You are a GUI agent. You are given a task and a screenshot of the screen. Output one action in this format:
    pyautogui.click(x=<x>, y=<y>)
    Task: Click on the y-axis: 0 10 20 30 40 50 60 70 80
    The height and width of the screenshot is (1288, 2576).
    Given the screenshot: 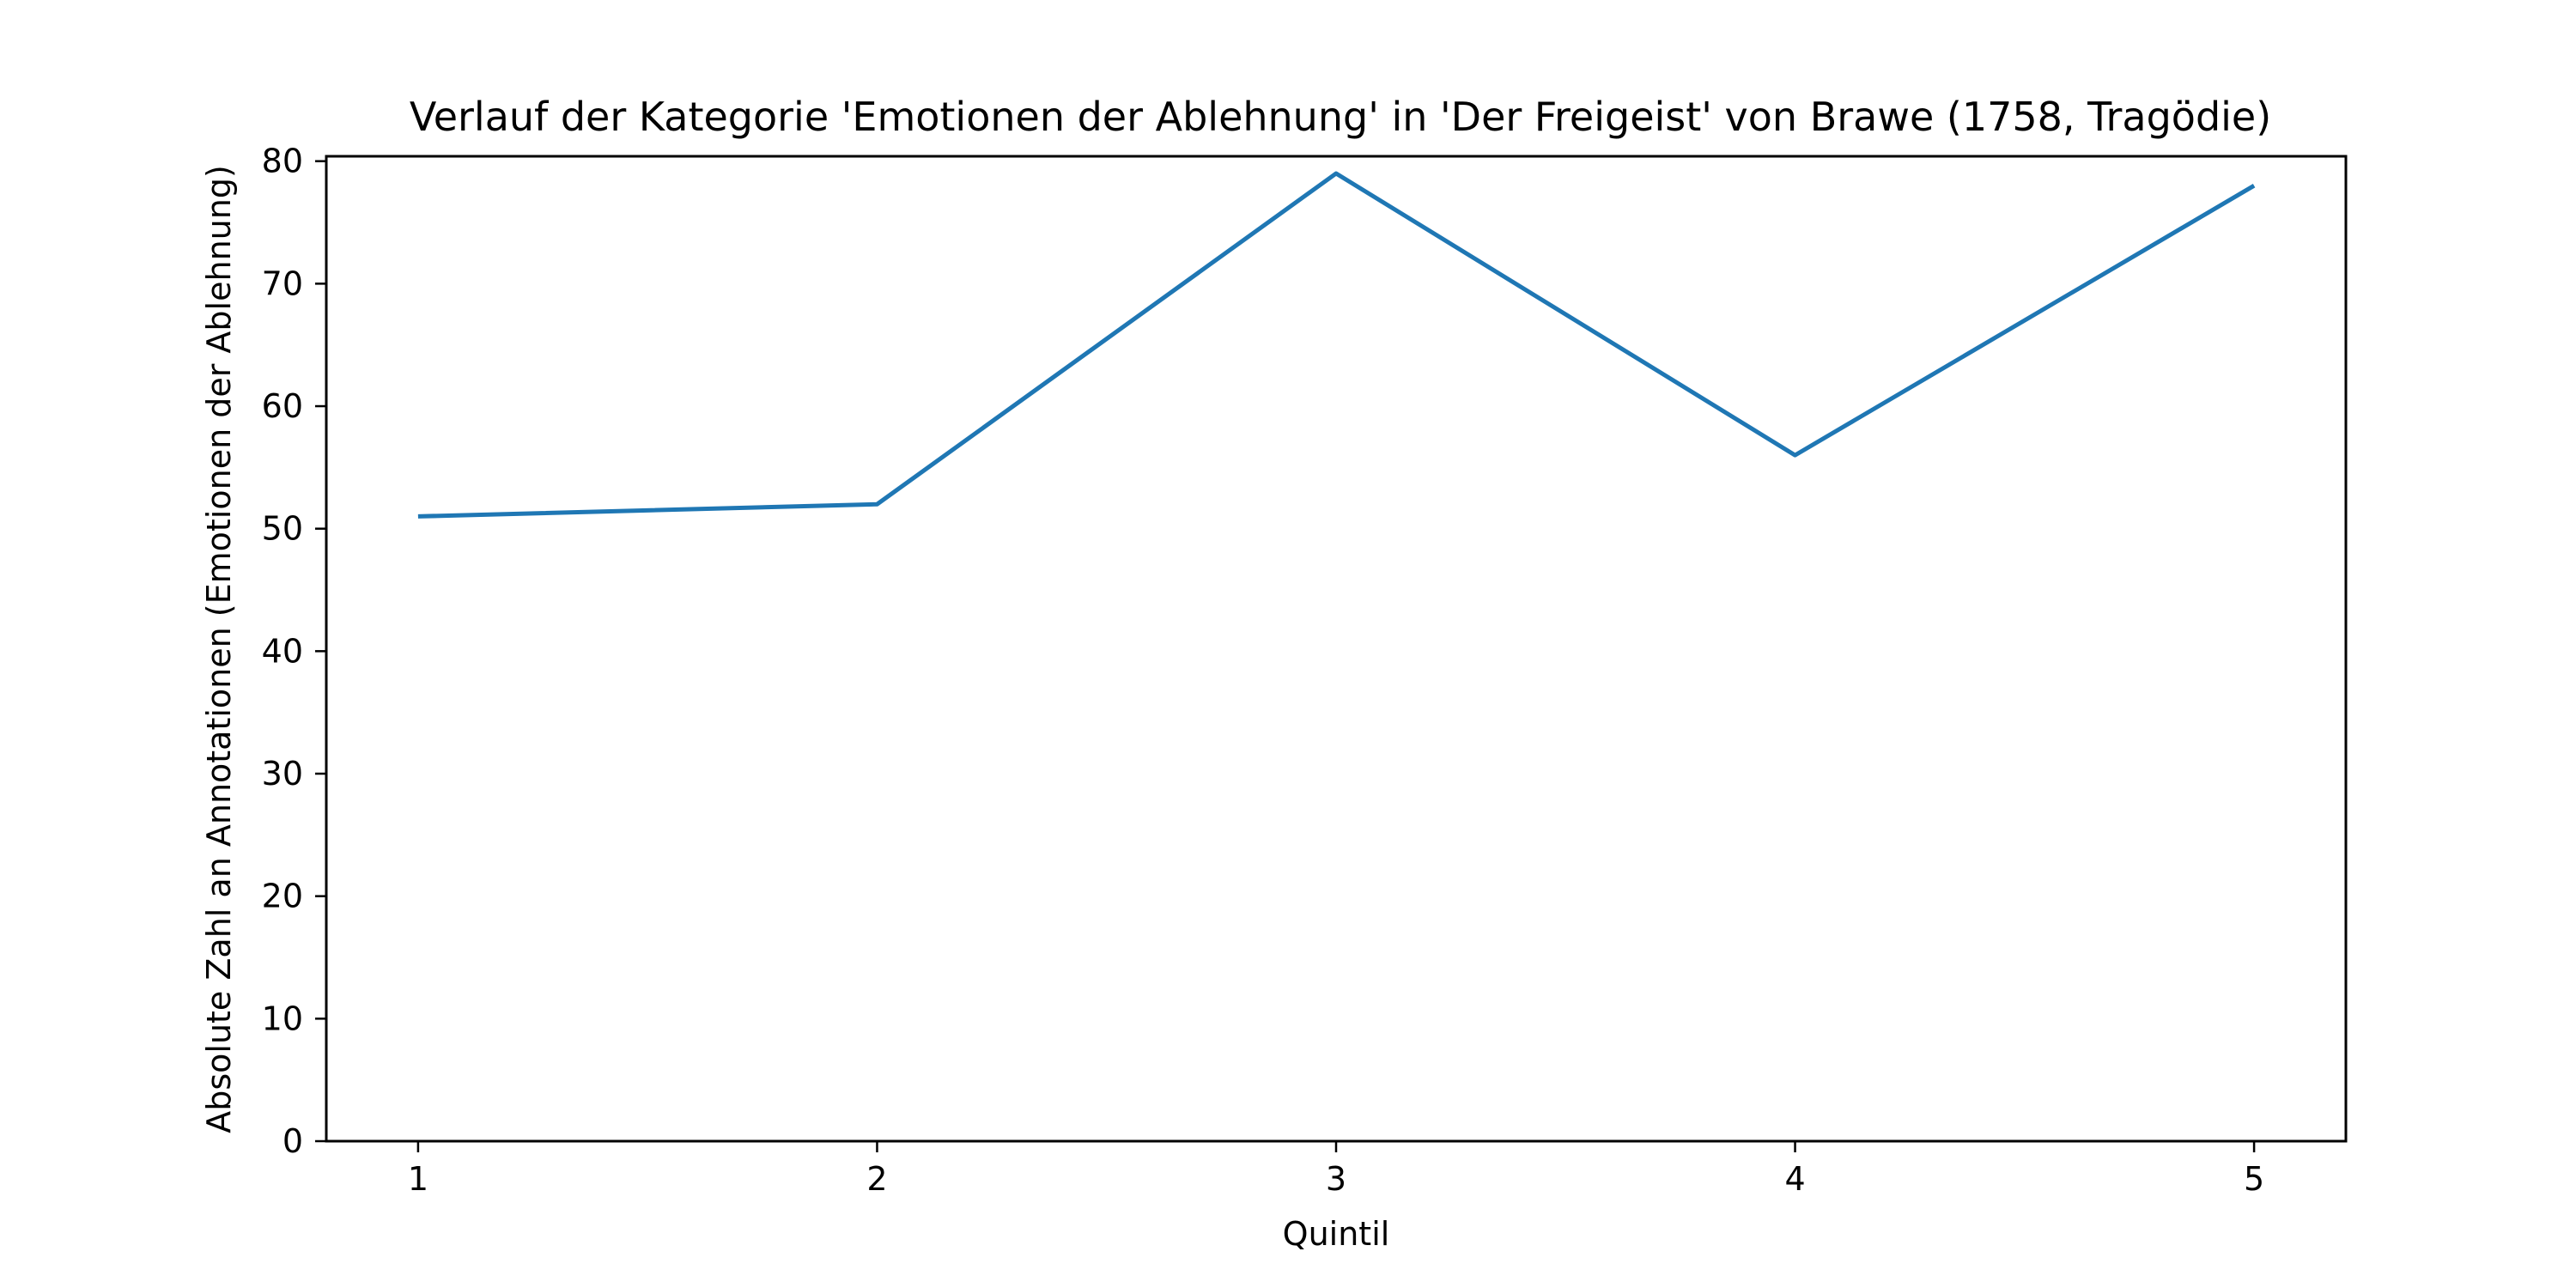 What is the action you would take?
    pyautogui.click(x=294, y=651)
    